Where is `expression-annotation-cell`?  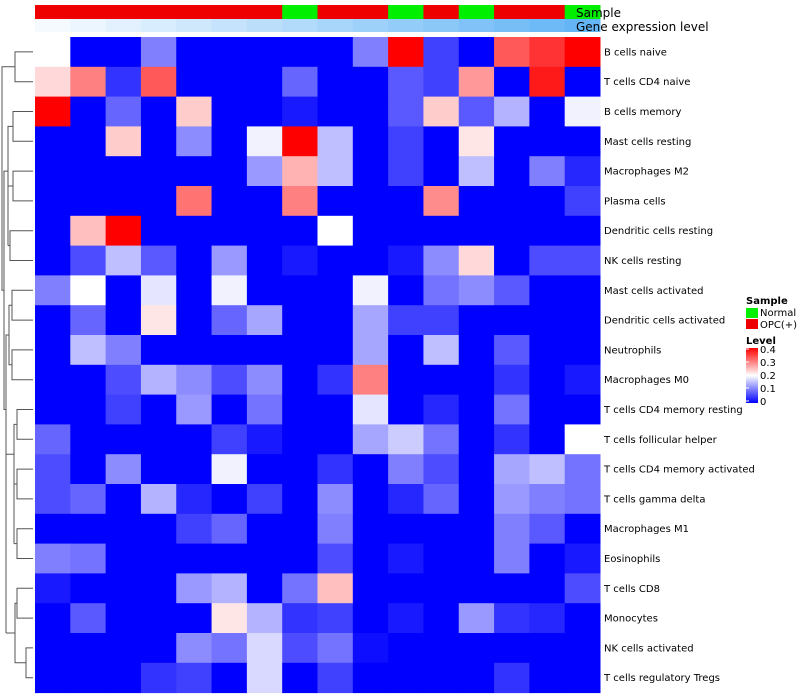 expression-annotation-cell is located at coordinates (582, 25).